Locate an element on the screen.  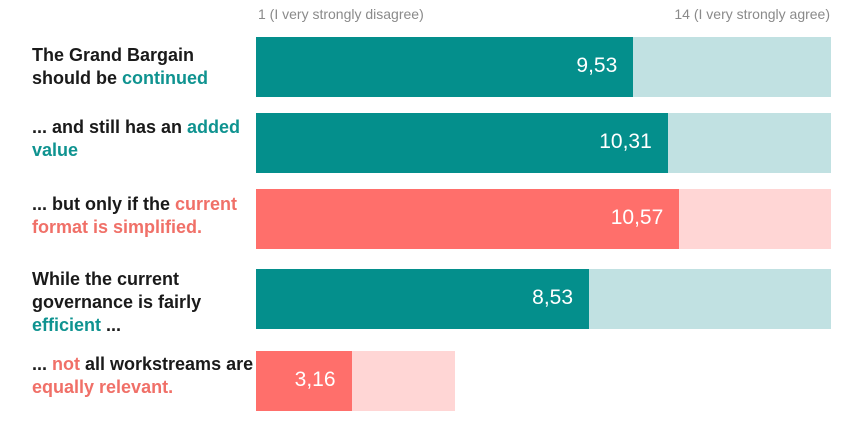
row-label-part: all workstreams are is located at coordinates (167, 364).